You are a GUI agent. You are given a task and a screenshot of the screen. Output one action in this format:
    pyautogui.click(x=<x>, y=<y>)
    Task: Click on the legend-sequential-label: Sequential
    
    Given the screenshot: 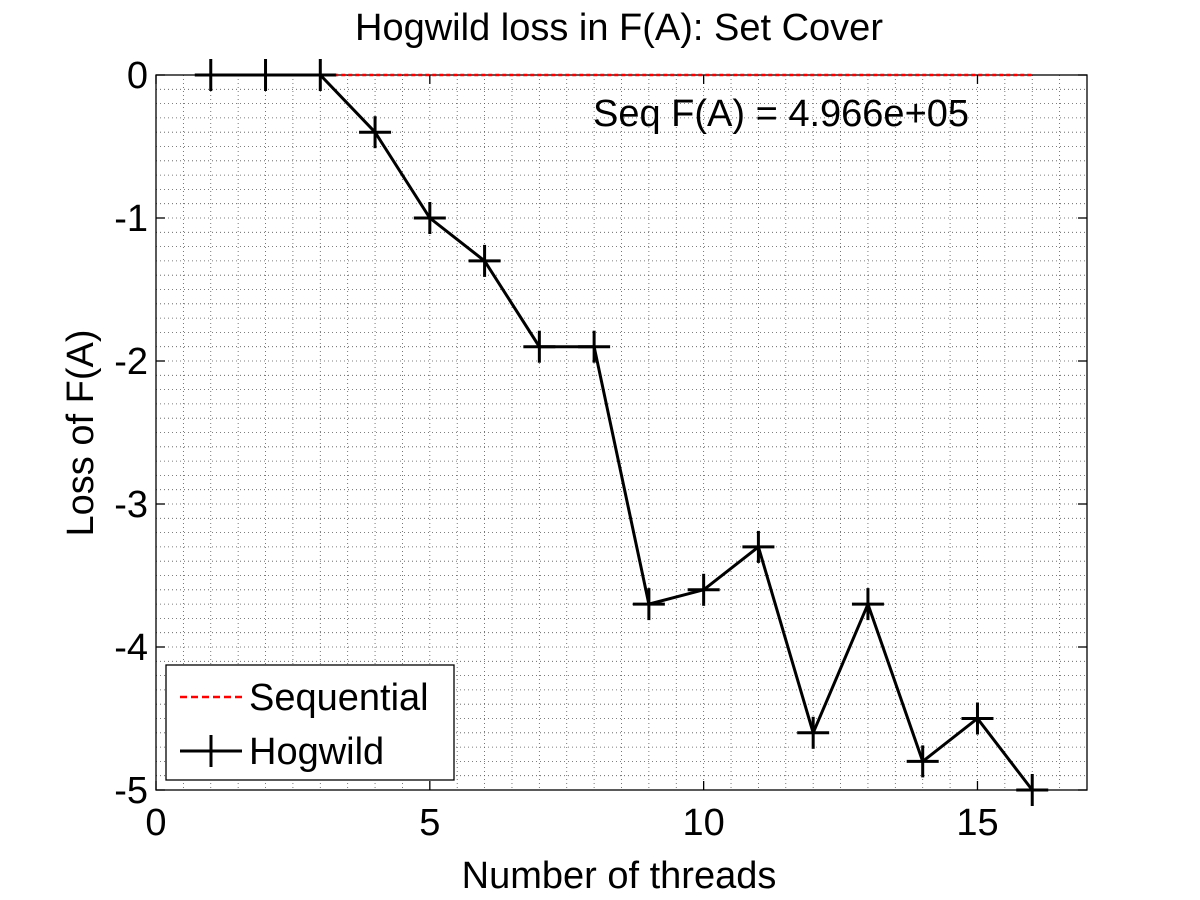 What is the action you would take?
    pyautogui.click(x=339, y=698)
    